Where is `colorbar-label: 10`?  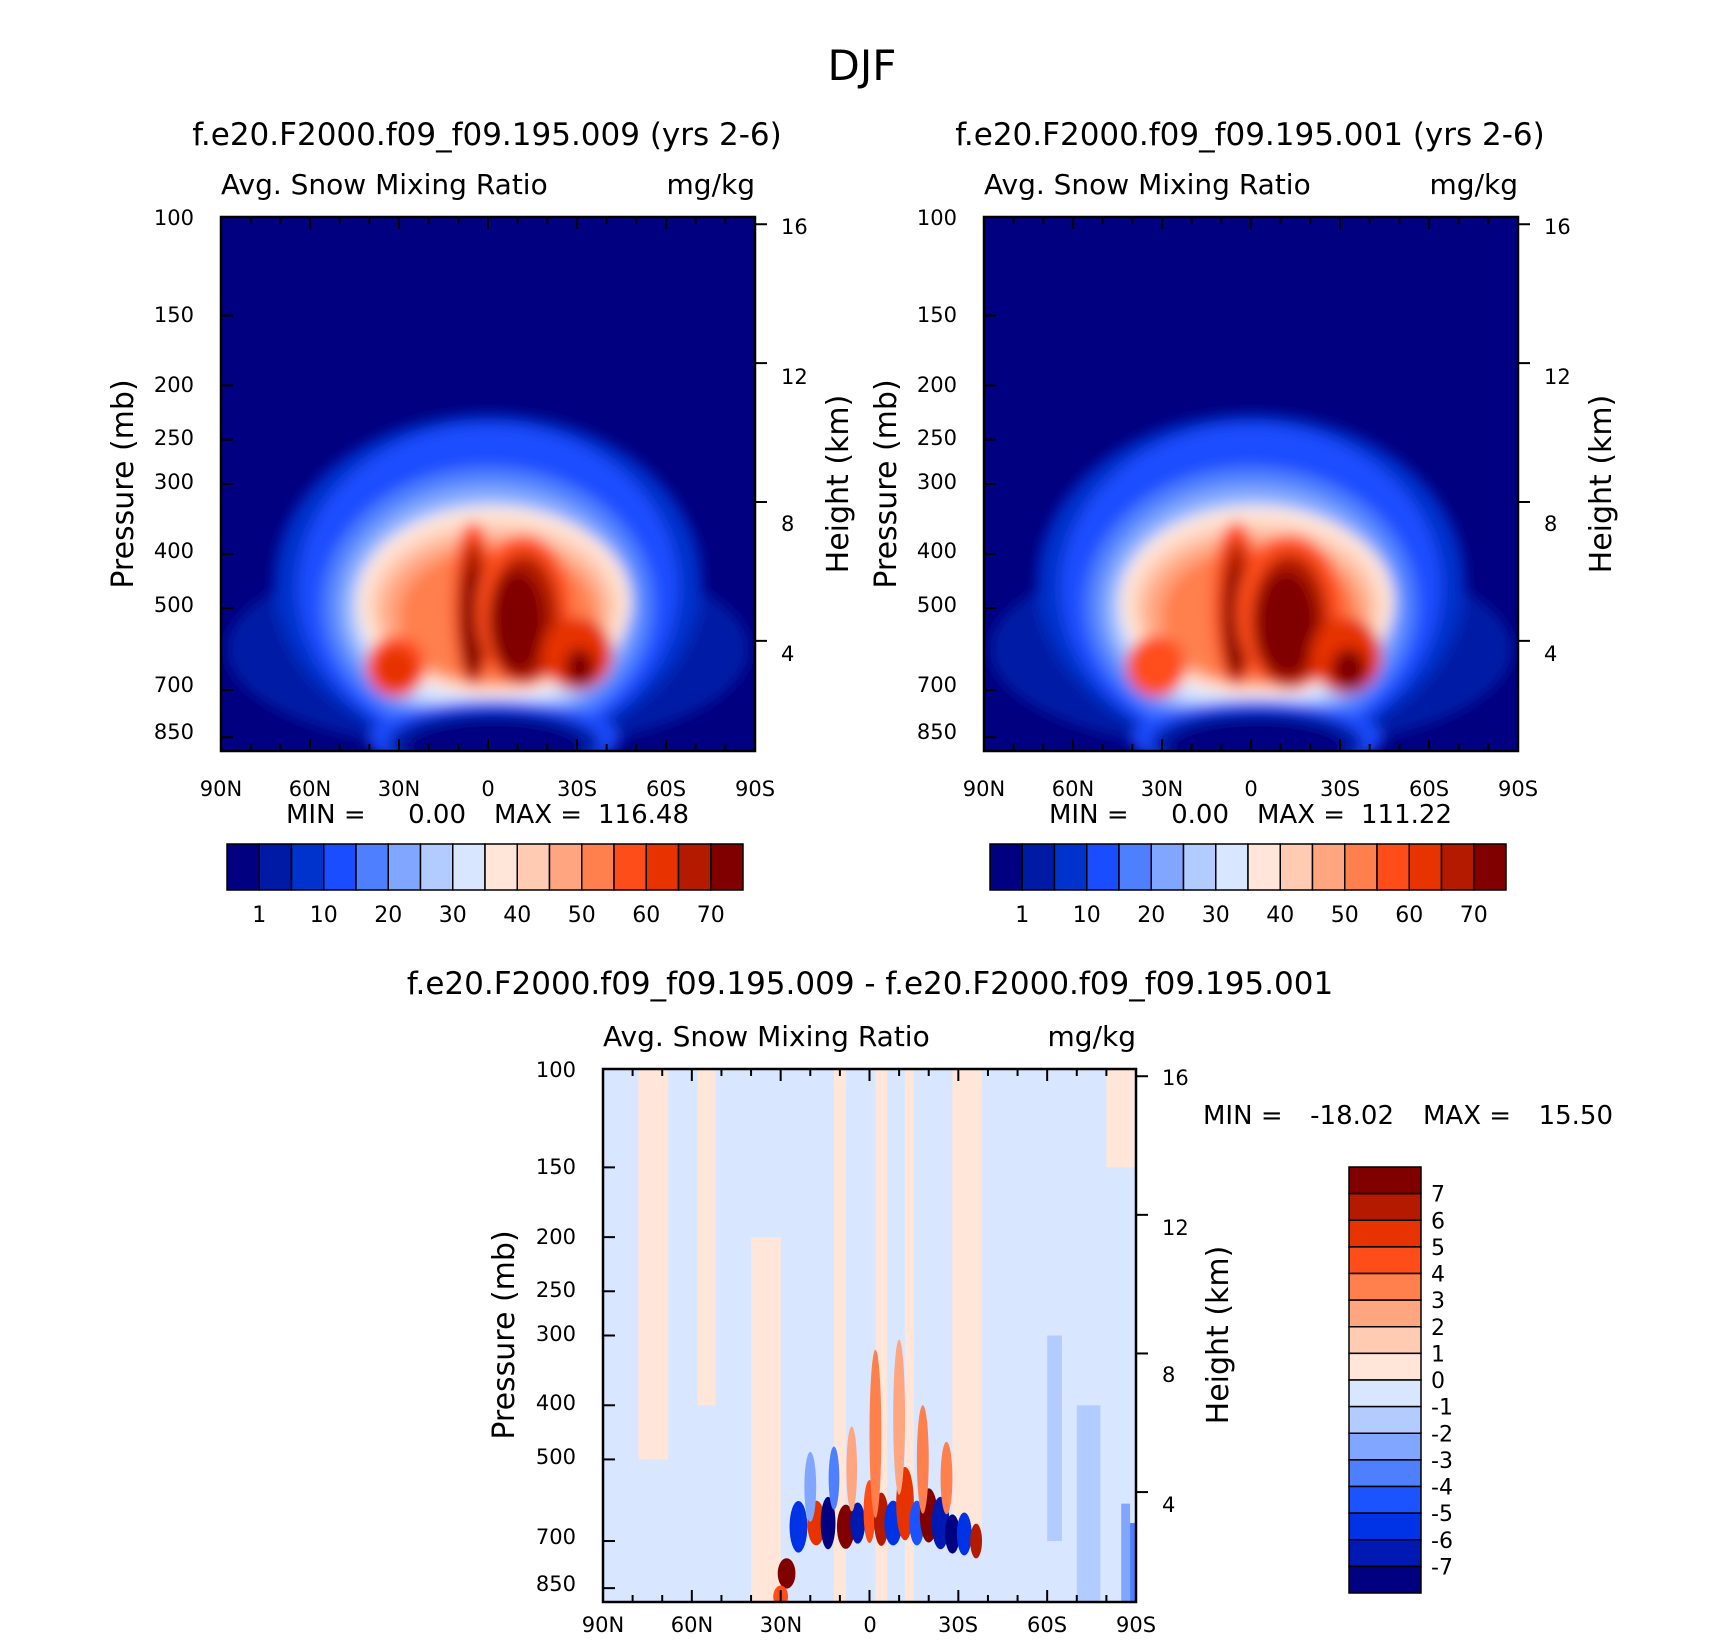 colorbar-label: 10 is located at coordinates (1087, 915).